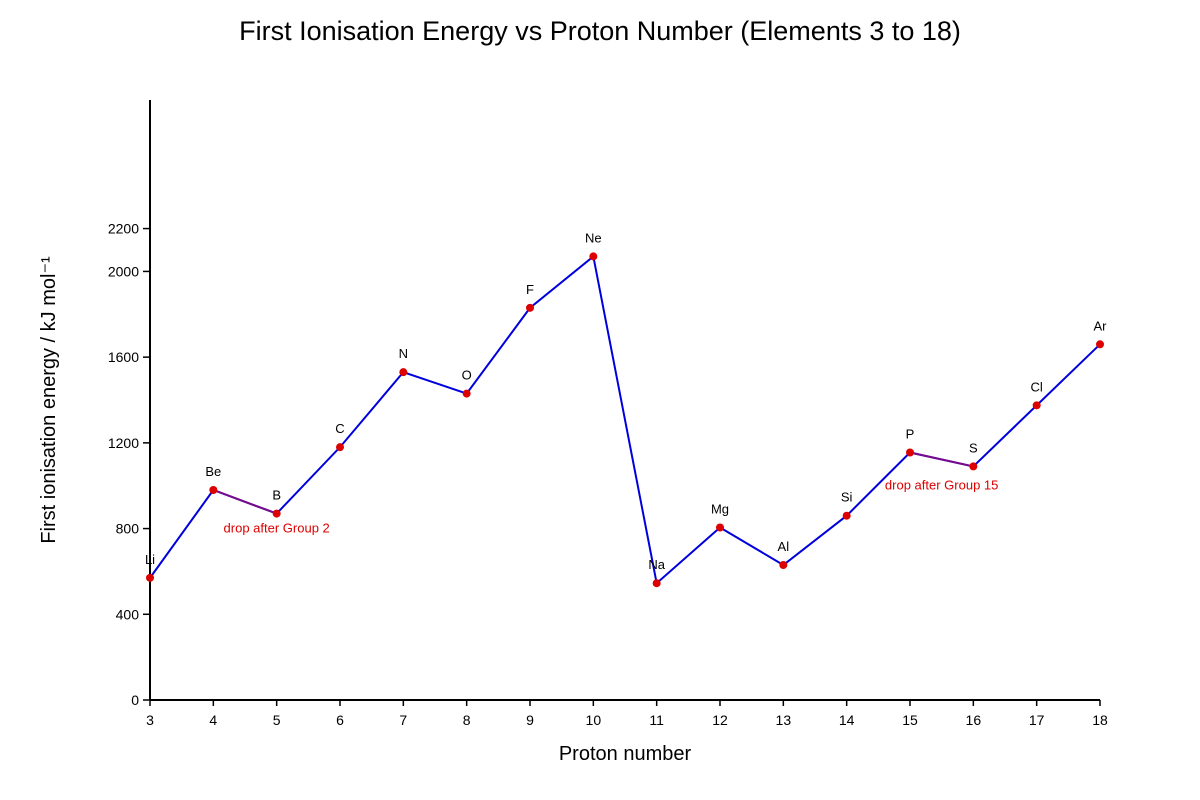 The width and height of the screenshot is (1200, 800). I want to click on x-tick-label: 11, so click(656, 720).